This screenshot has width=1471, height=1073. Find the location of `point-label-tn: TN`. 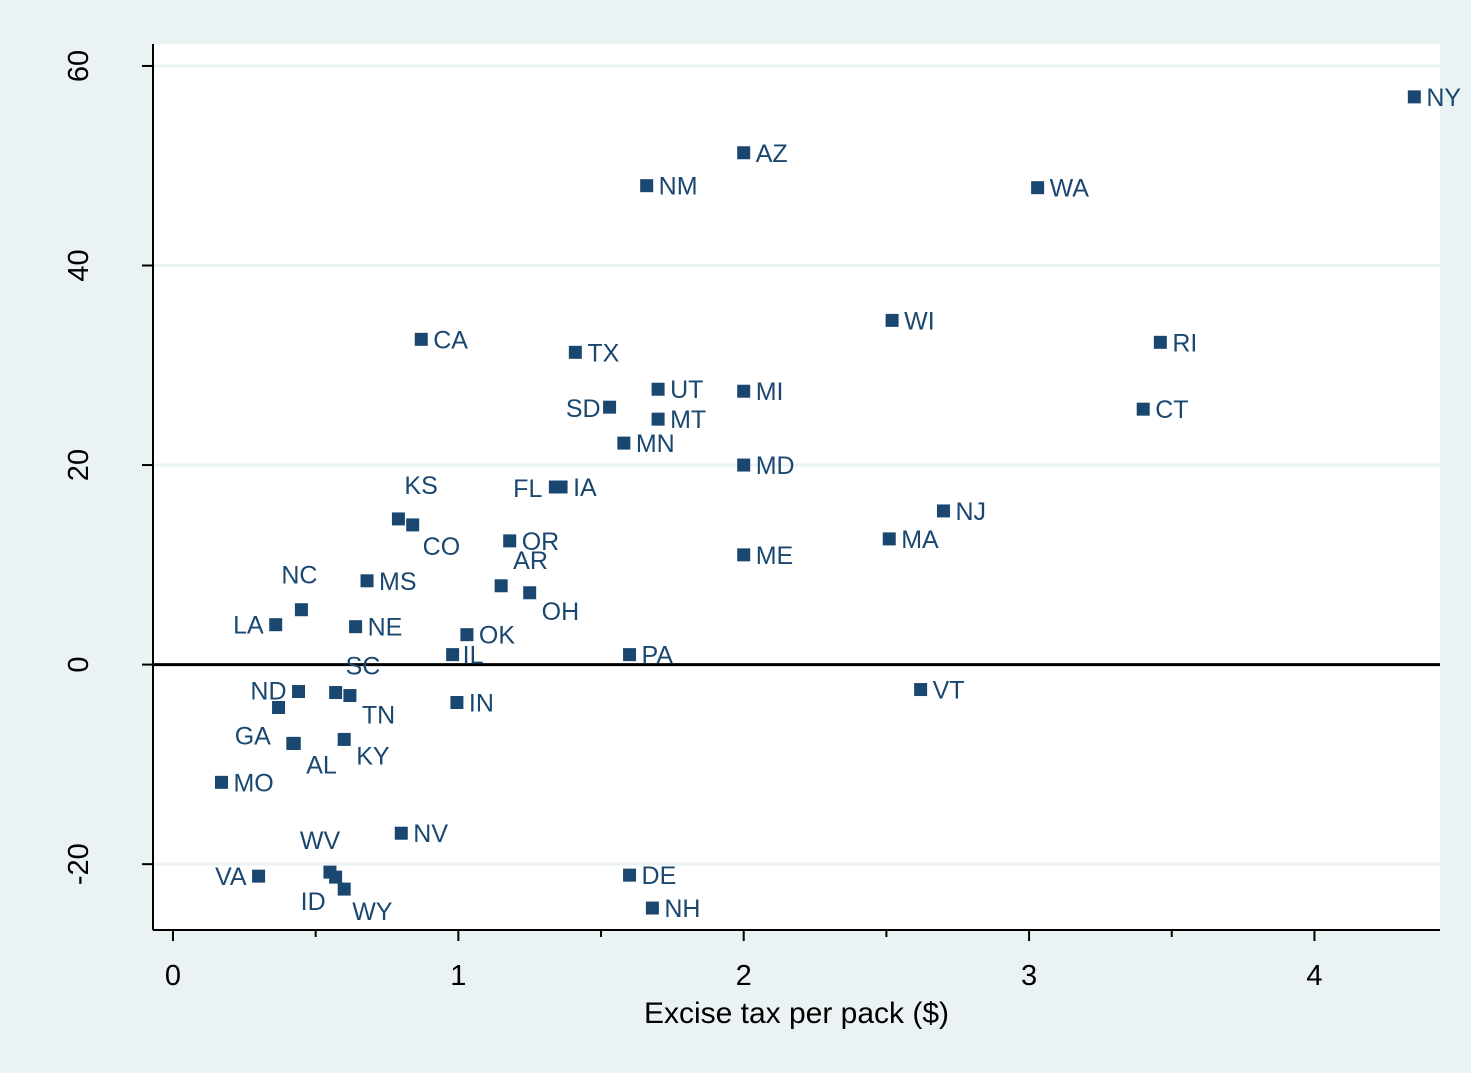

point-label-tn: TN is located at coordinates (378, 716).